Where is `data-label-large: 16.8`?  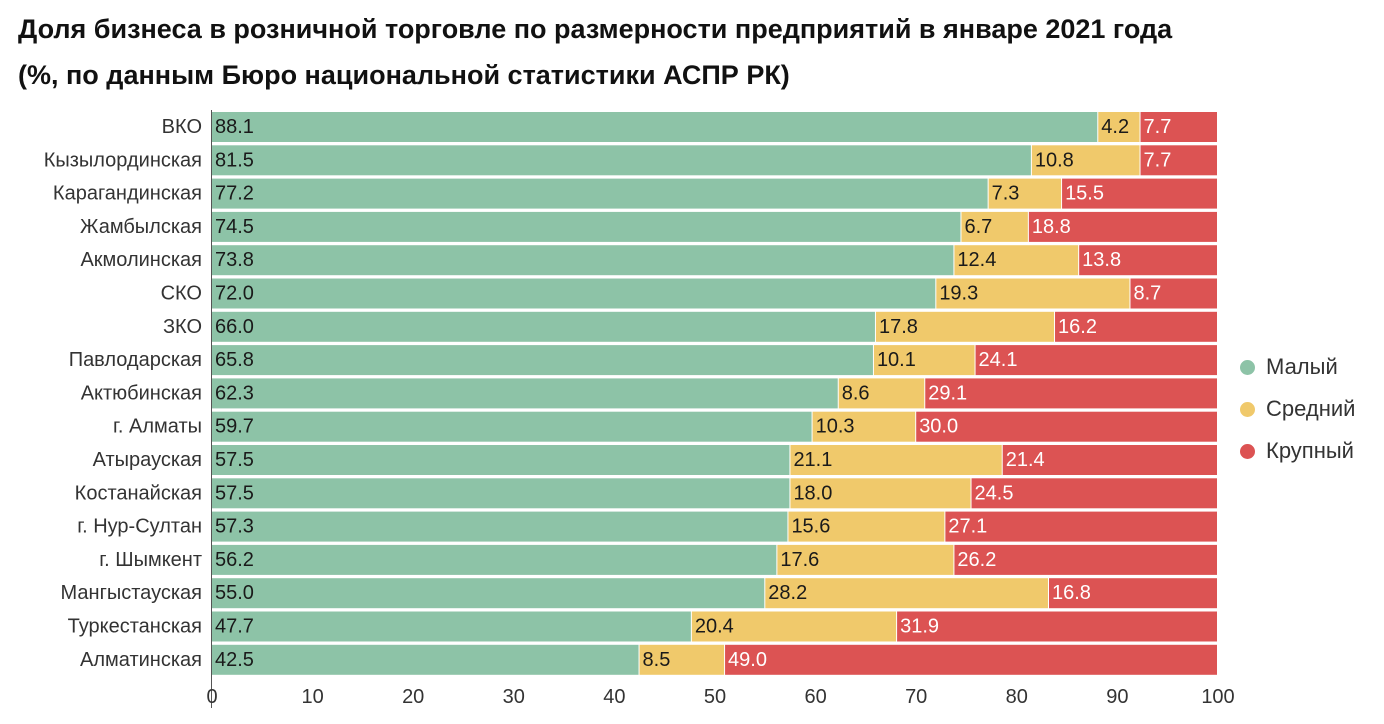
data-label-large: 16.8 is located at coordinates (1071, 593).